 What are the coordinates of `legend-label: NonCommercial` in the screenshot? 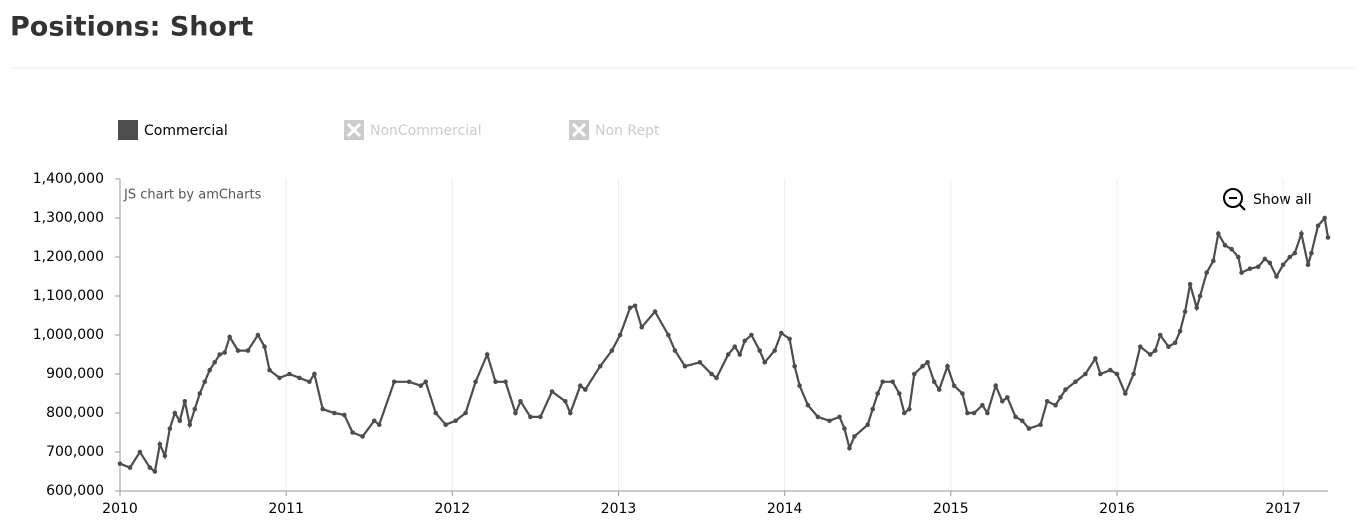 It's located at (426, 131).